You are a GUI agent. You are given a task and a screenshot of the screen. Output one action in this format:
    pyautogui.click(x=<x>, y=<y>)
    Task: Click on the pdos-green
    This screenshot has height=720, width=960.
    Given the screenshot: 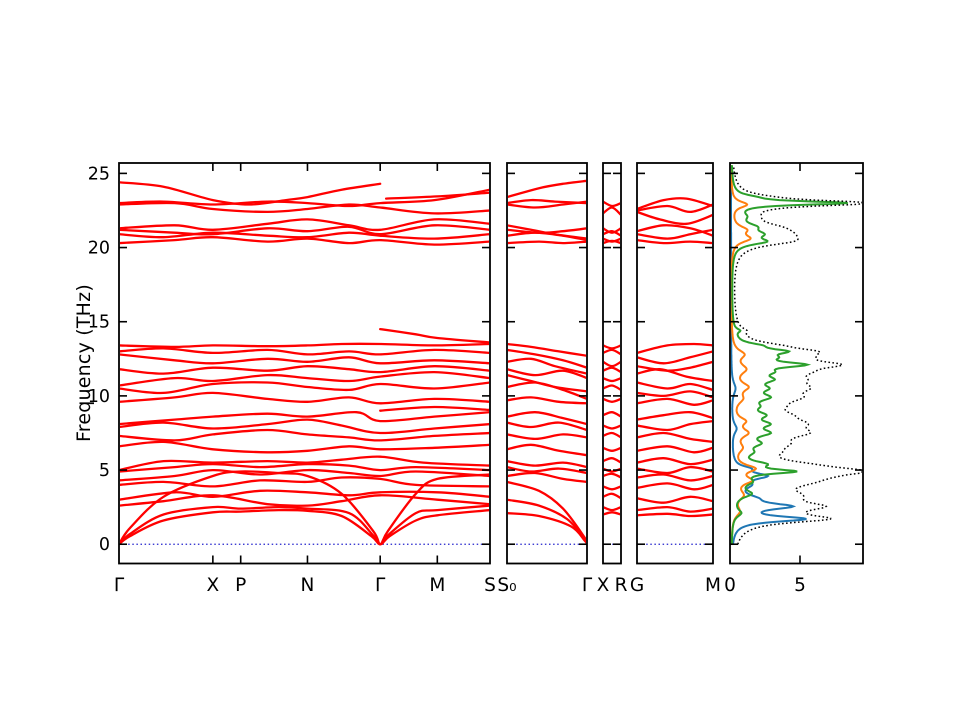 What is the action you would take?
    pyautogui.click(x=789, y=355)
    